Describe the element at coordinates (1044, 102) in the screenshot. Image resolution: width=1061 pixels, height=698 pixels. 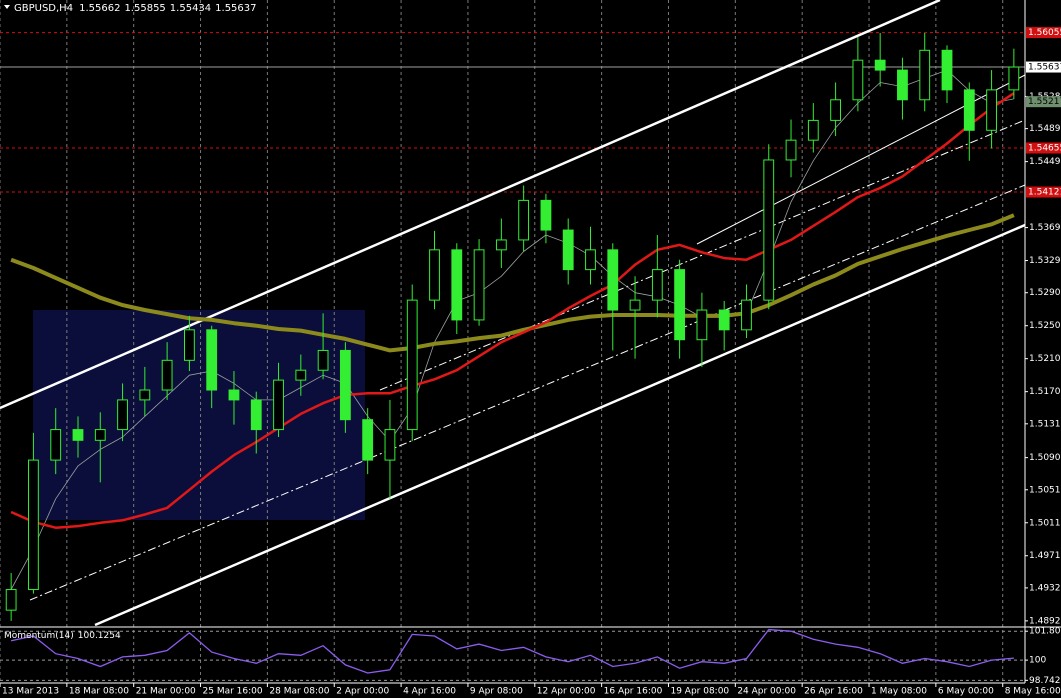
I see `price-label: 1.55217` at that location.